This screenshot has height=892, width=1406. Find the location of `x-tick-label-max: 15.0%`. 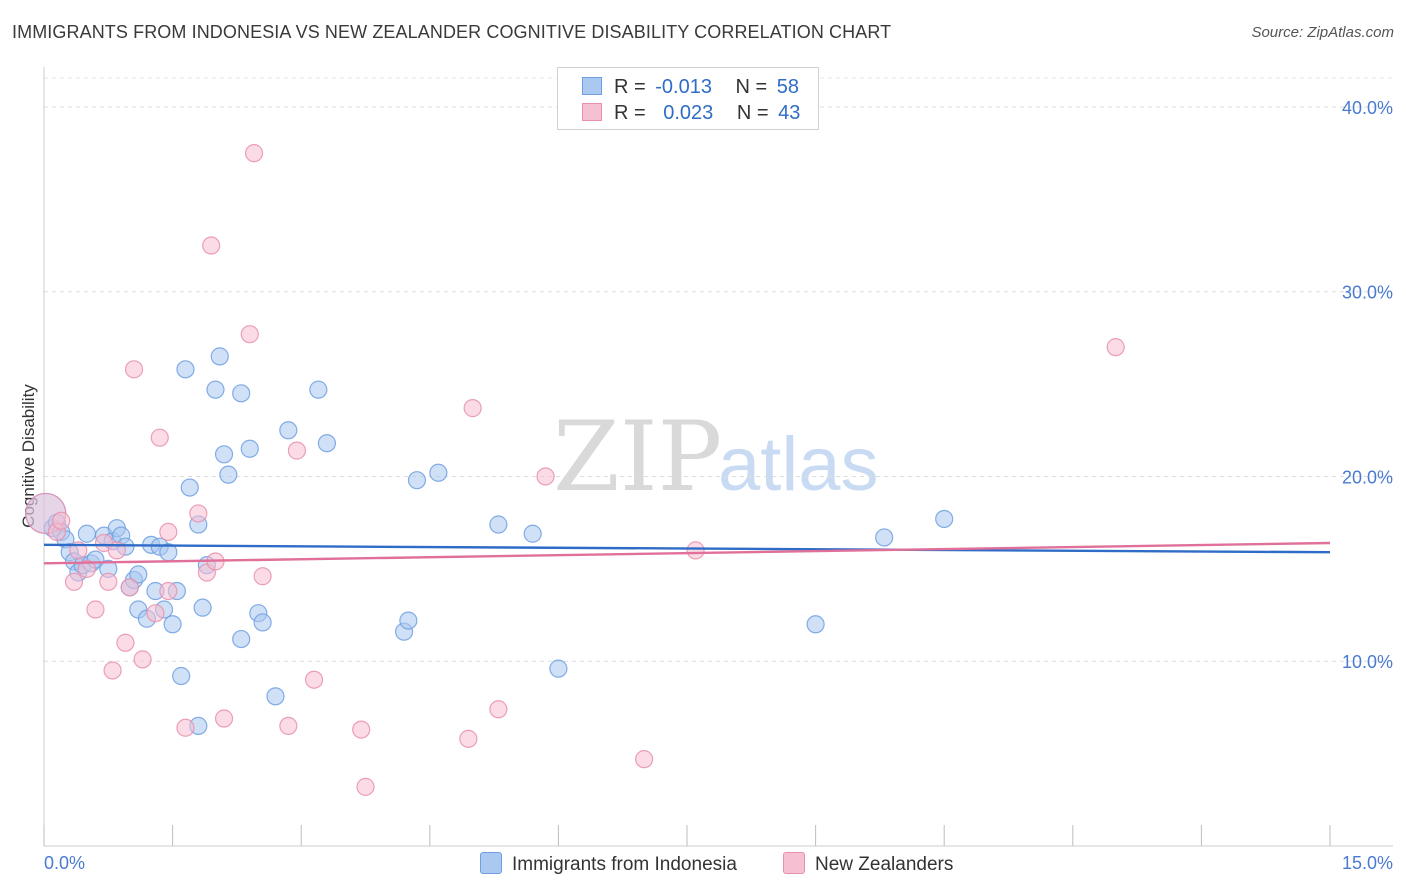

x-tick-label-max: 15.0% is located at coordinates (1367, 863).